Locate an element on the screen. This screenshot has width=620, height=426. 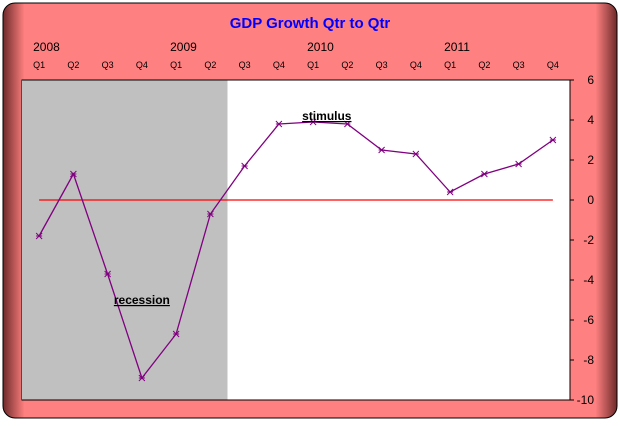
year-labels: 2008 2009 2010 2011 is located at coordinates (251, 47).